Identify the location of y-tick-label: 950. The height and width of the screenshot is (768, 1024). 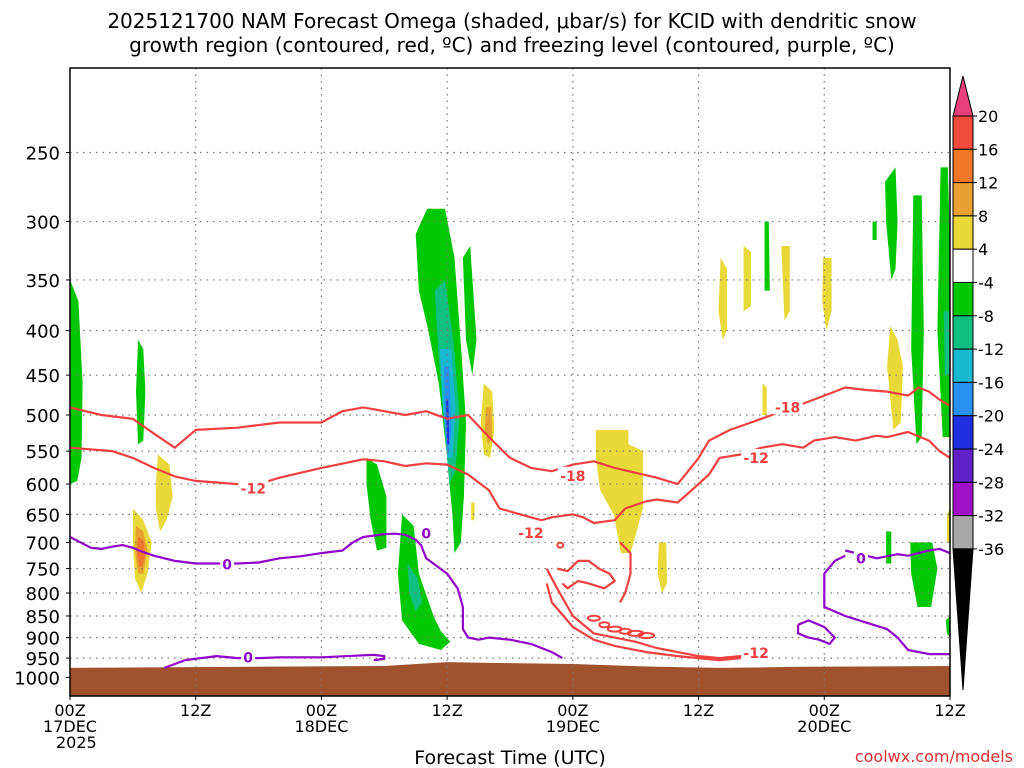
(43, 659).